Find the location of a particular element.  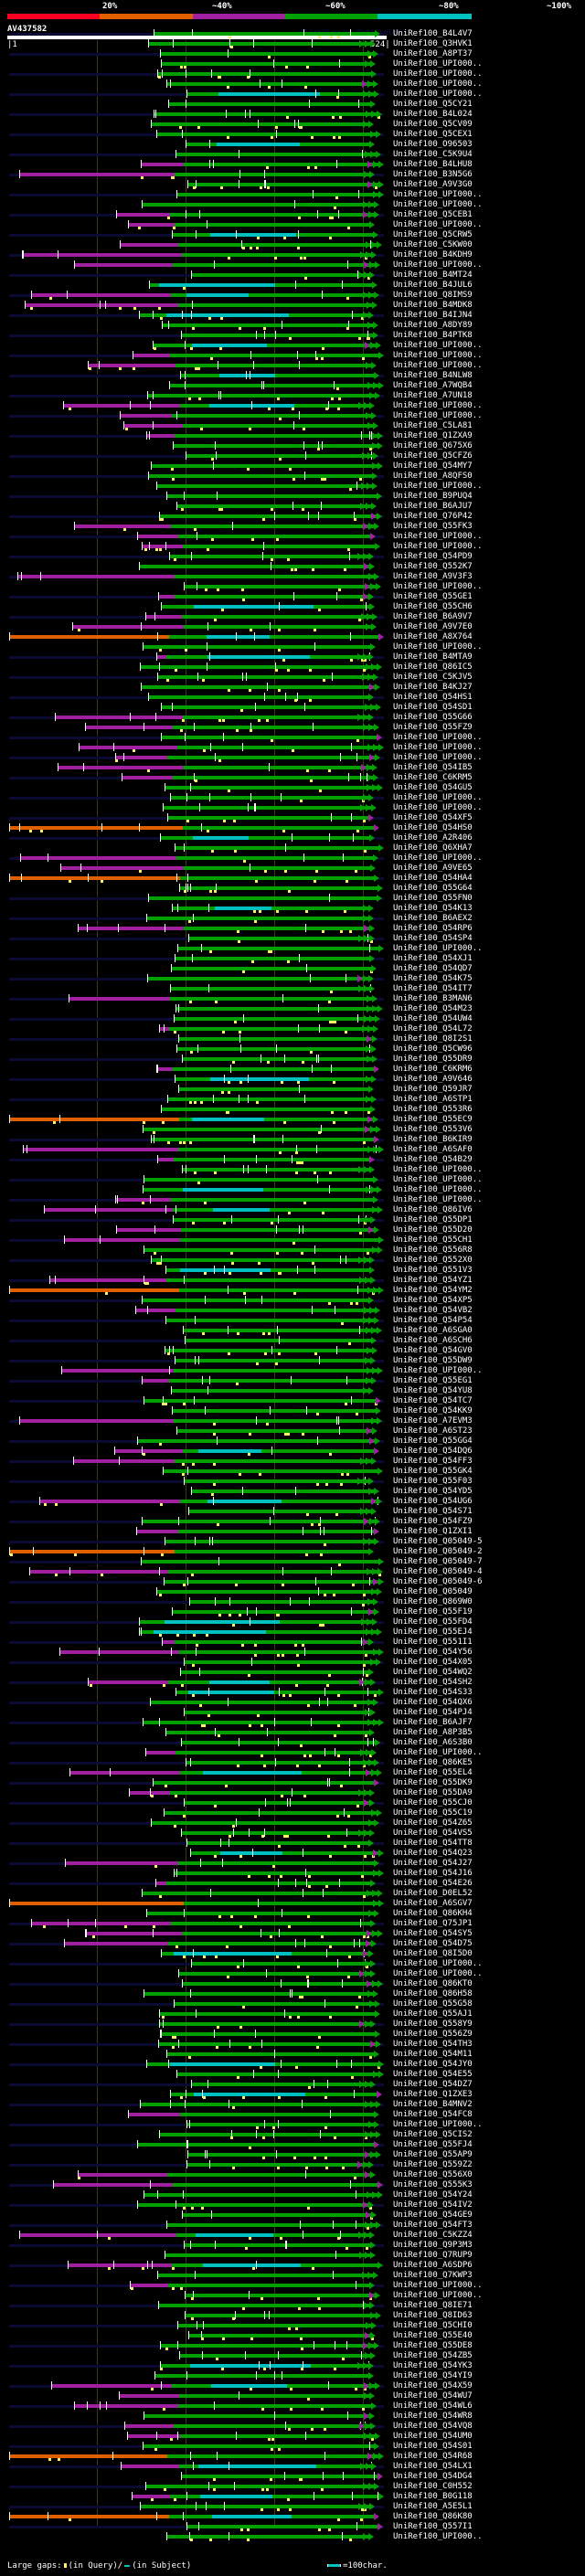

hit-accession-label: UniRef100_Q55D20 is located at coordinates (433, 1230).